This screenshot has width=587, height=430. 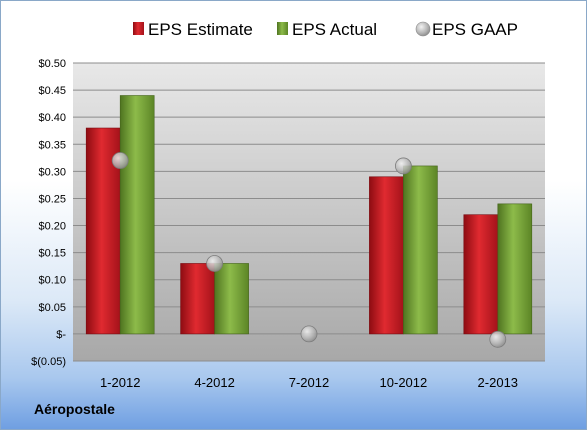 I want to click on legend-swatch-estimate, so click(x=138, y=28).